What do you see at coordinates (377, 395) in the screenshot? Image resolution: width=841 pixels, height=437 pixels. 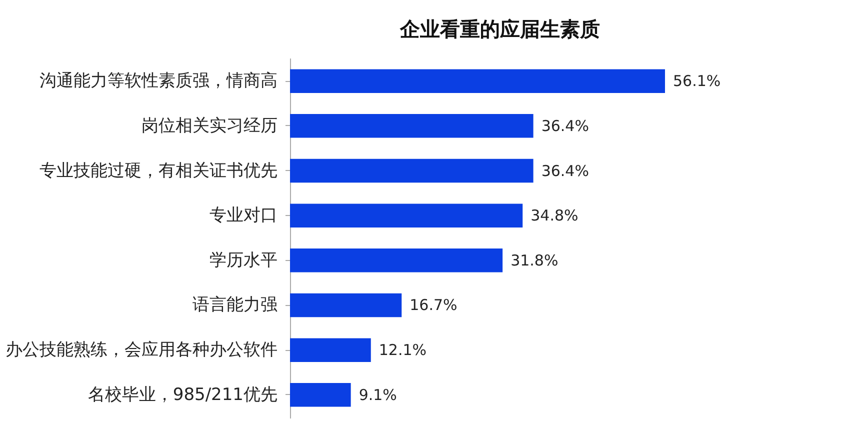 I see `data-label: 9.1%` at bounding box center [377, 395].